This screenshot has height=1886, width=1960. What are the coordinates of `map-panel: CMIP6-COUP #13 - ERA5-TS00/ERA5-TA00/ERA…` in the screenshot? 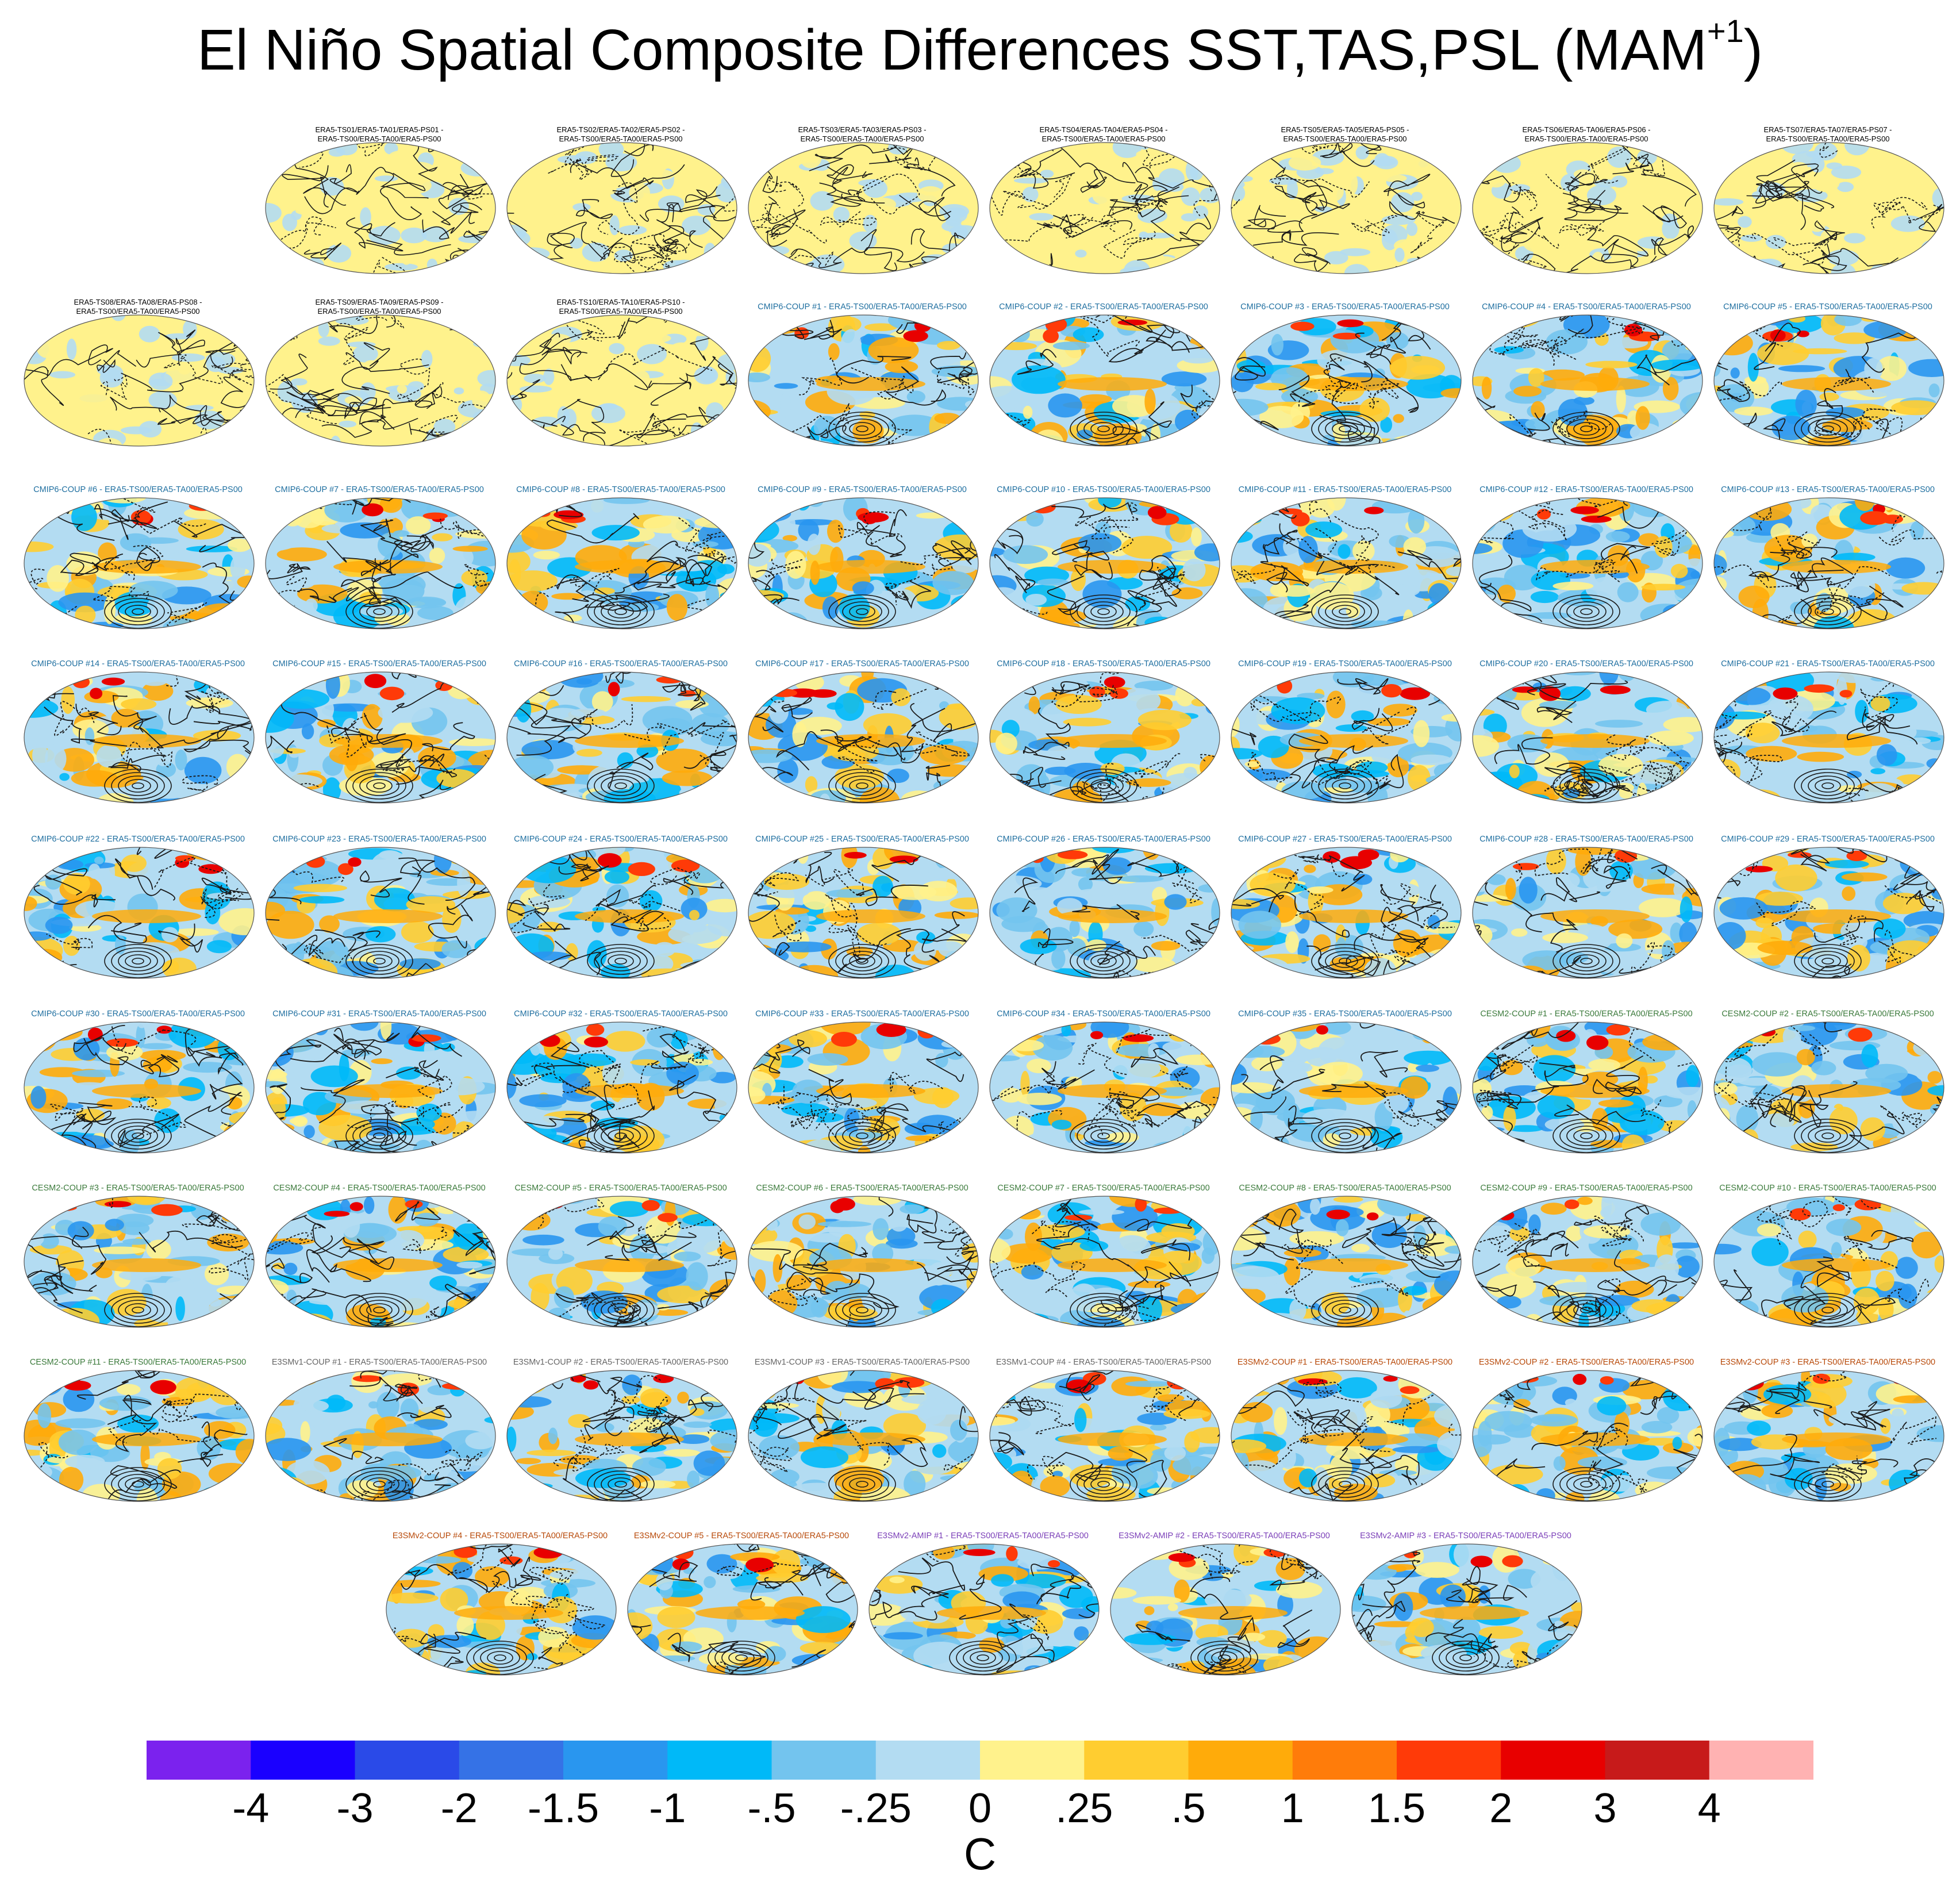 It's located at (1828, 557).